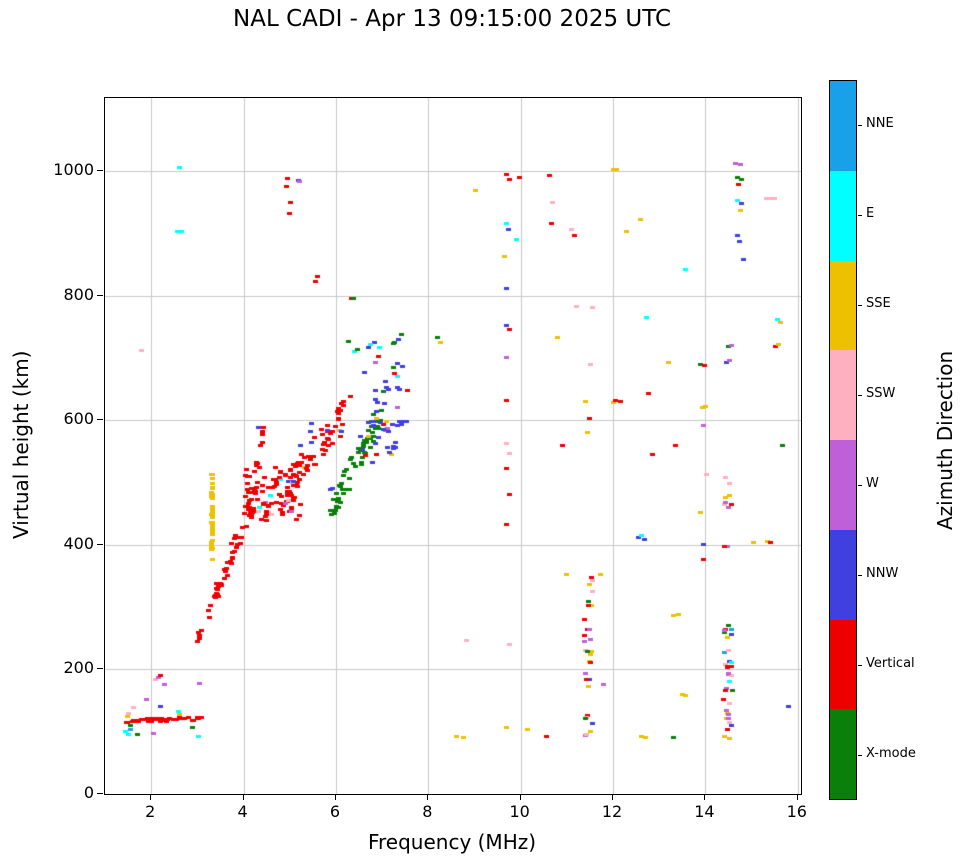 The width and height of the screenshot is (972, 865). Describe the element at coordinates (843, 574) in the screenshot. I see `colorbar-segment-nnw` at that location.